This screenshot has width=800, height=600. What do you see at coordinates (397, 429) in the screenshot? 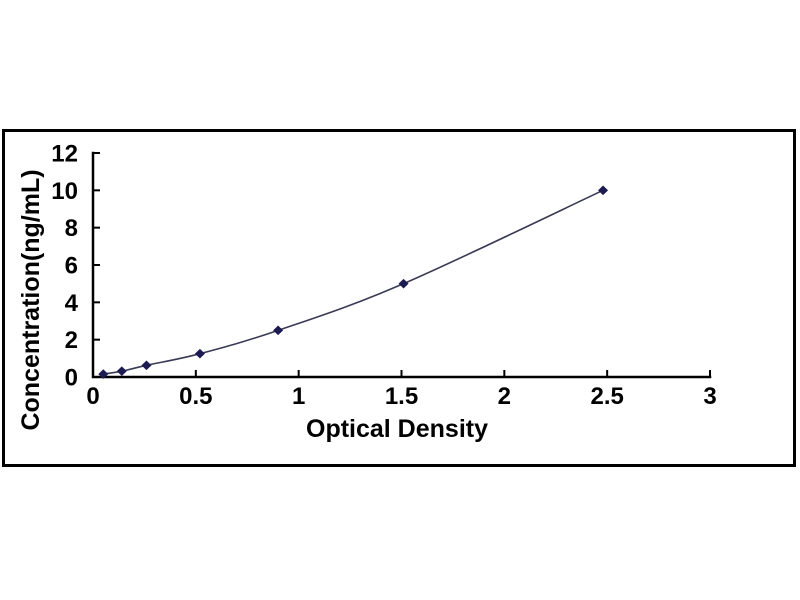
I see `x-axis-title: Optical Density` at bounding box center [397, 429].